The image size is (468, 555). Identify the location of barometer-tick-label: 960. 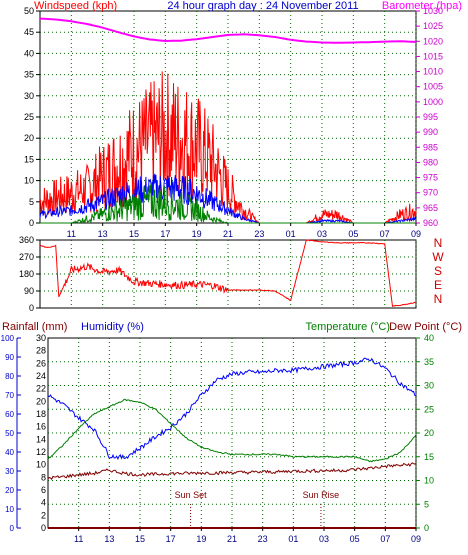
(430, 223).